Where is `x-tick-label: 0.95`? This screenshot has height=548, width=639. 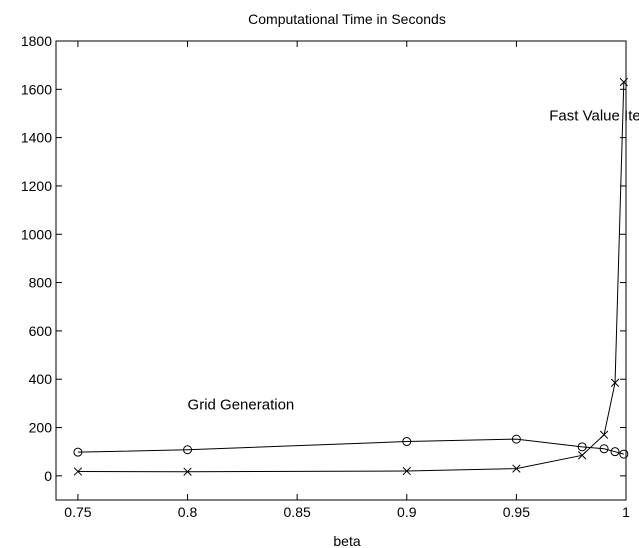
x-tick-label: 0.95 is located at coordinates (516, 512).